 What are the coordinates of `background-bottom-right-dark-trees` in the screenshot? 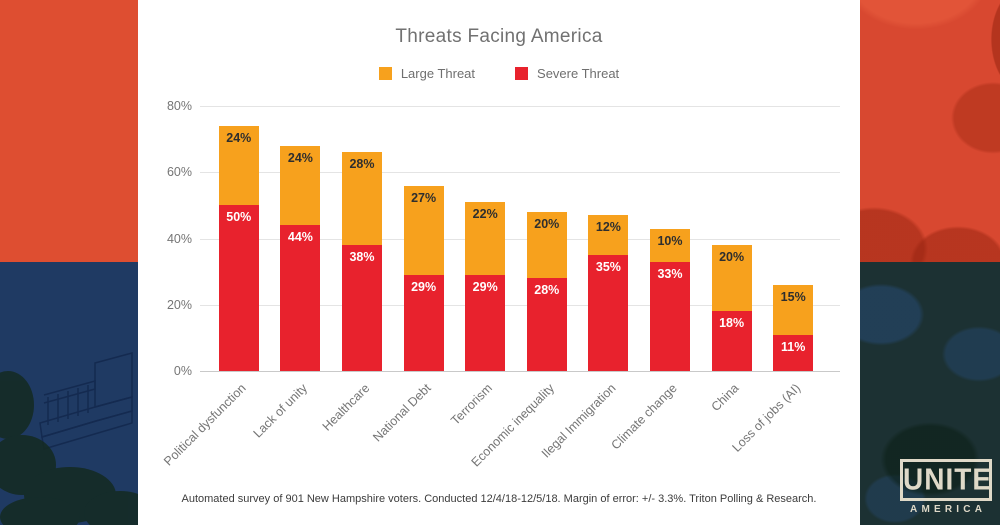 It's located at (930, 393).